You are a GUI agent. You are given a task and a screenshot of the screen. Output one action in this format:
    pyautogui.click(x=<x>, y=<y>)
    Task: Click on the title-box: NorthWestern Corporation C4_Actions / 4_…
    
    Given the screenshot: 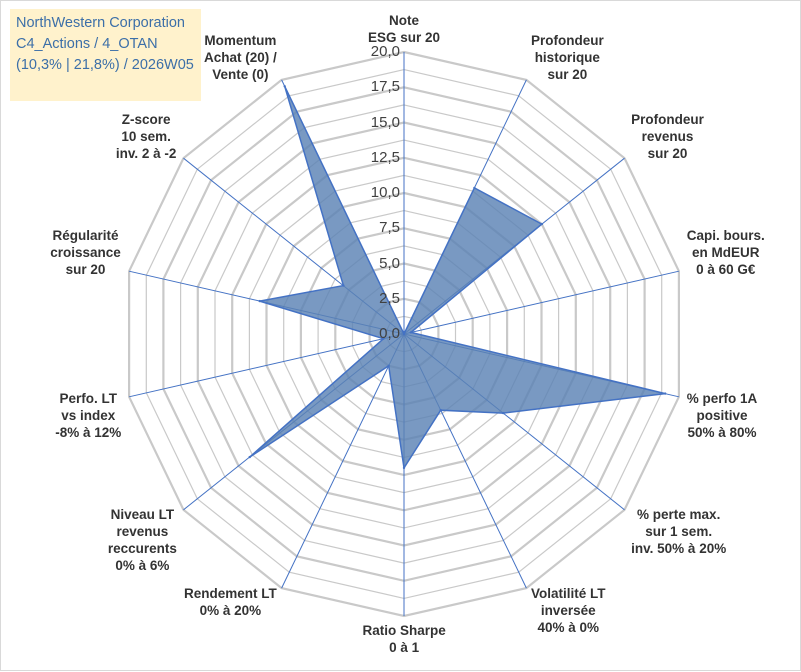 What is the action you would take?
    pyautogui.click(x=105, y=55)
    